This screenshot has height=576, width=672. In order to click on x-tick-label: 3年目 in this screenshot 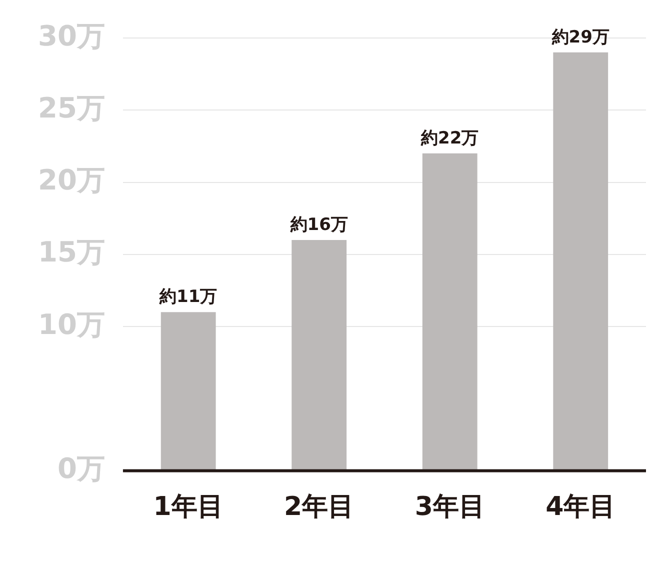, I will do `click(449, 507)`.